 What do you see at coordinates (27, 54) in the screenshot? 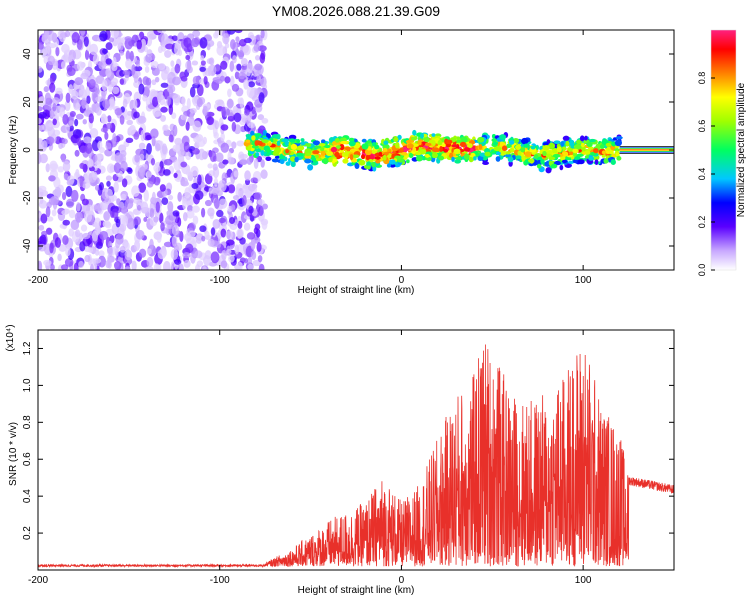
I see `y-tick-label: 40` at bounding box center [27, 54].